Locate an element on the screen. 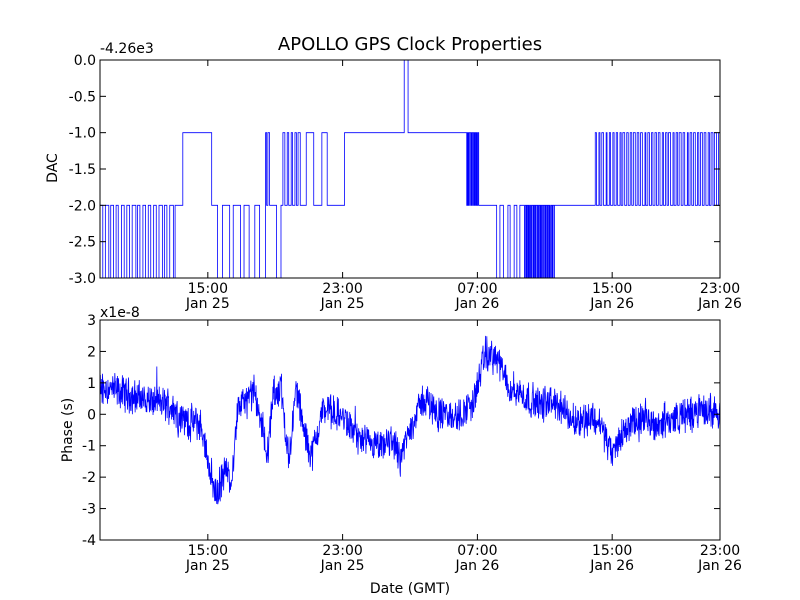 The height and width of the screenshot is (600, 800). phase-offset-label: x1e-8 is located at coordinates (120, 313).